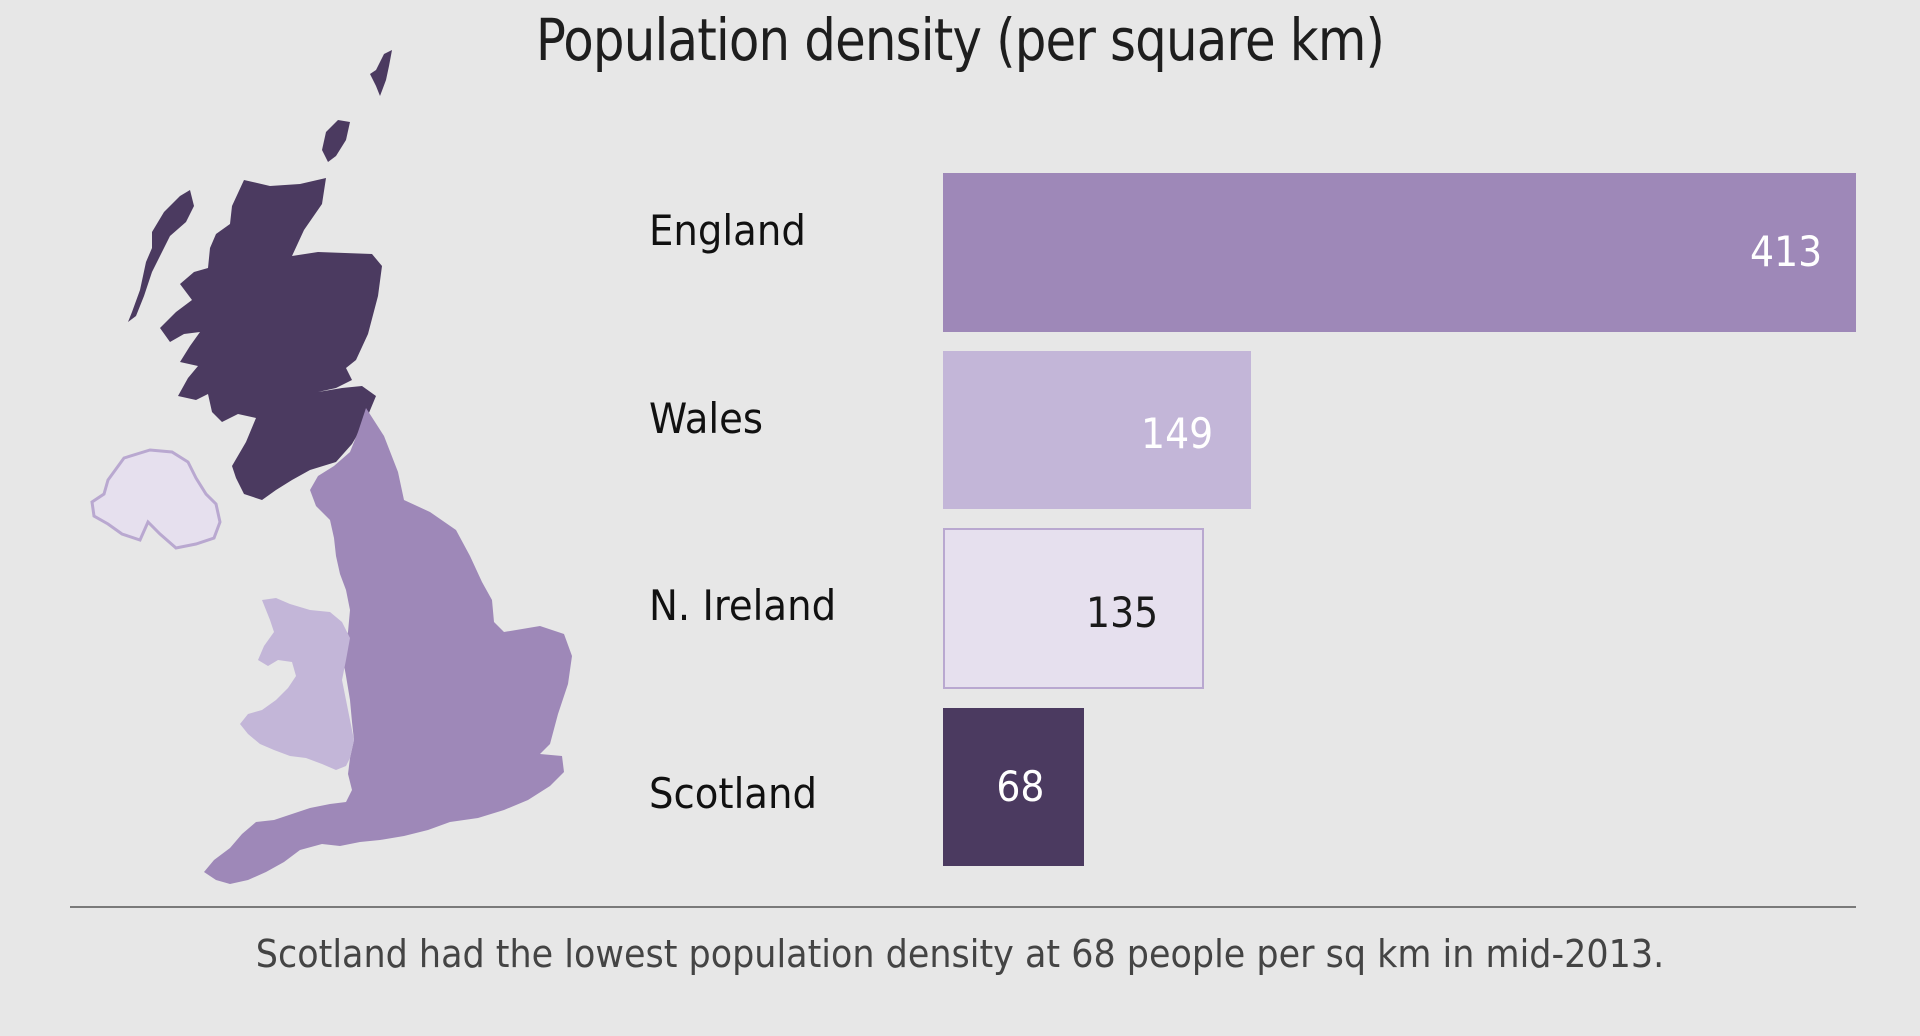 This screenshot has height=1036, width=1920. Describe the element at coordinates (156, 499) in the screenshot. I see `map-region-n-ireland` at that location.